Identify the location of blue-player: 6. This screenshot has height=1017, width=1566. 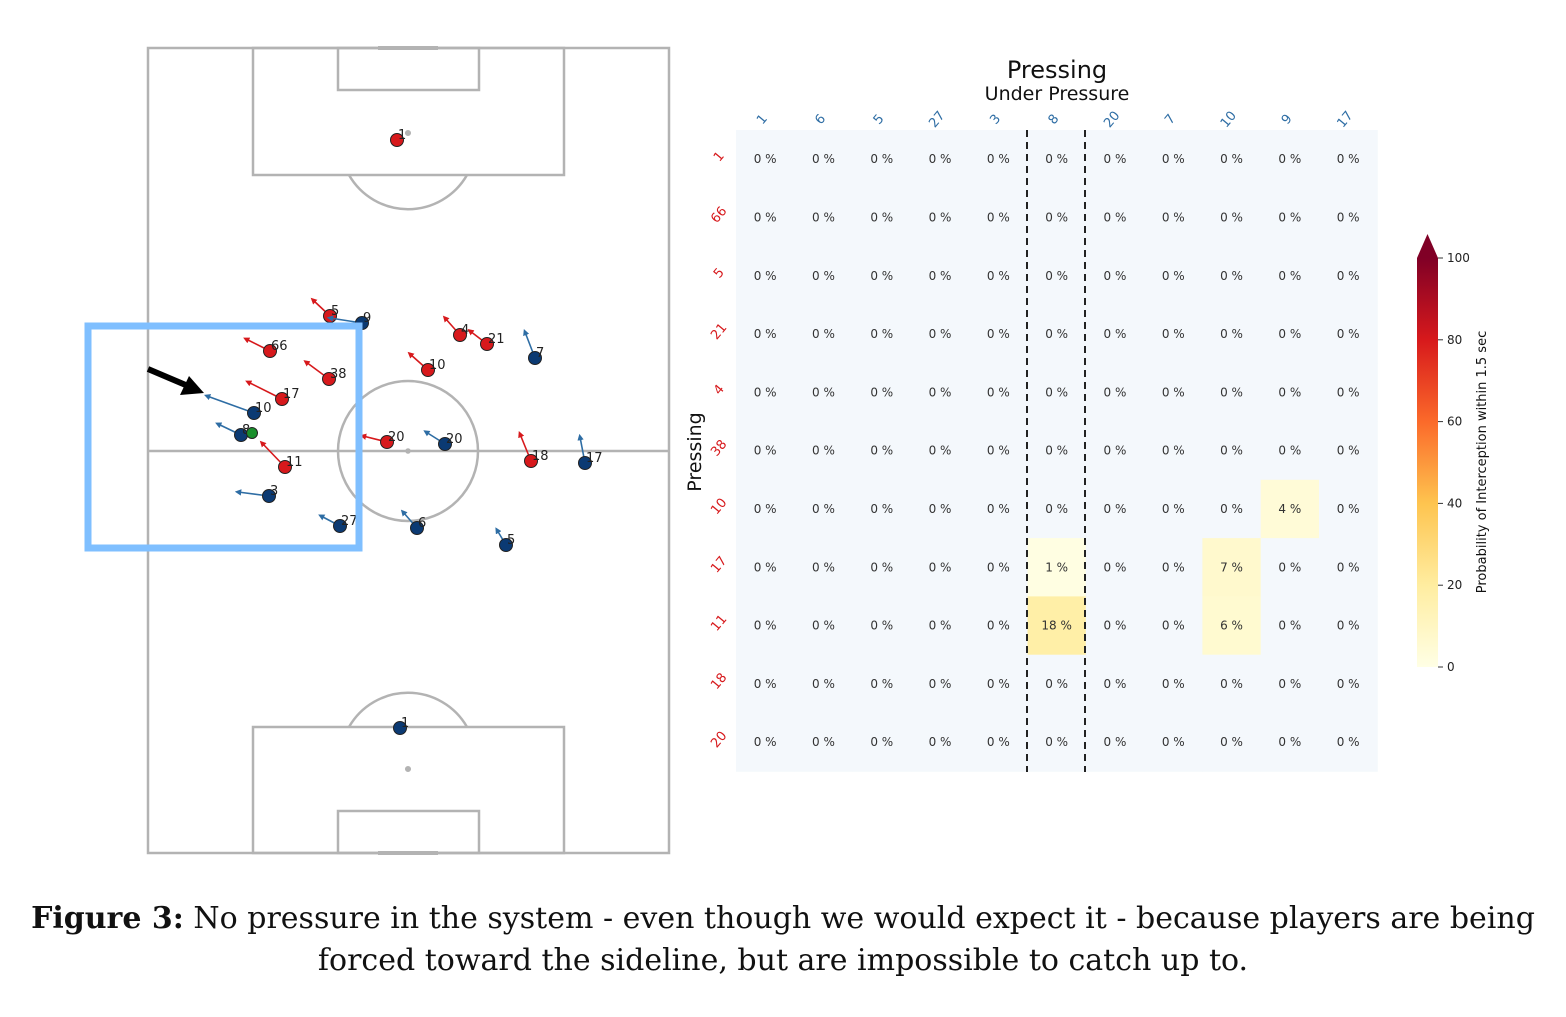
(413, 522).